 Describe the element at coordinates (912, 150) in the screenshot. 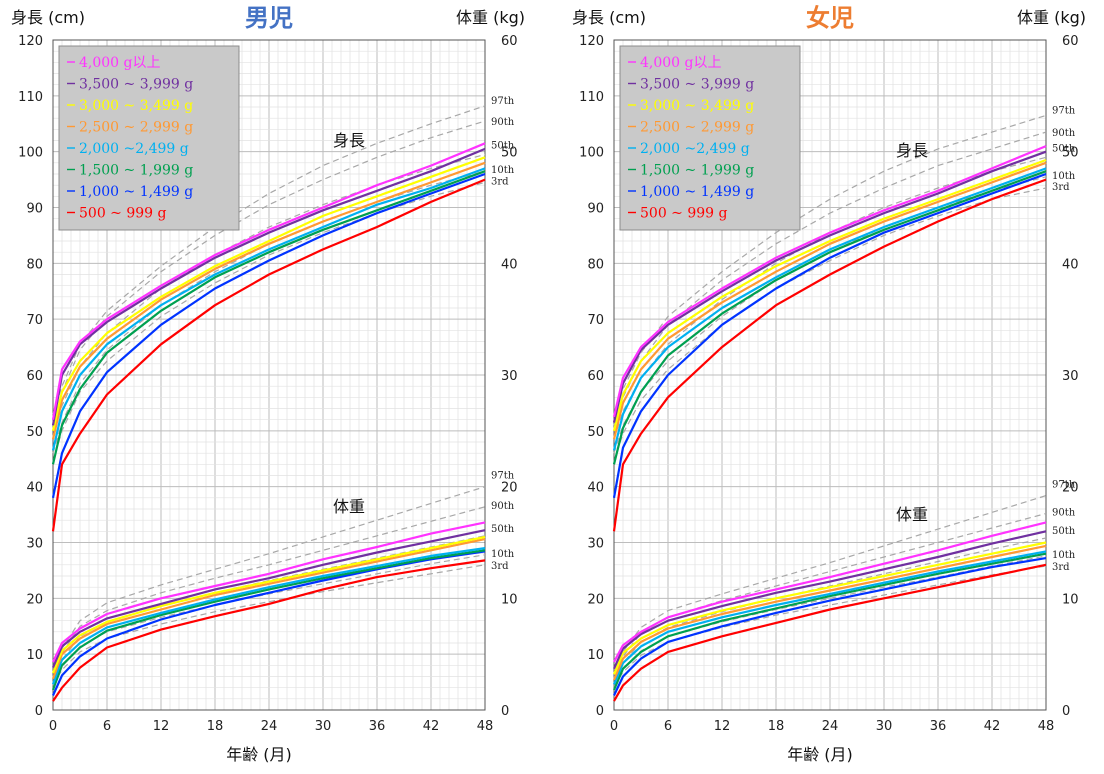

I see `height-section-label: 身長` at that location.